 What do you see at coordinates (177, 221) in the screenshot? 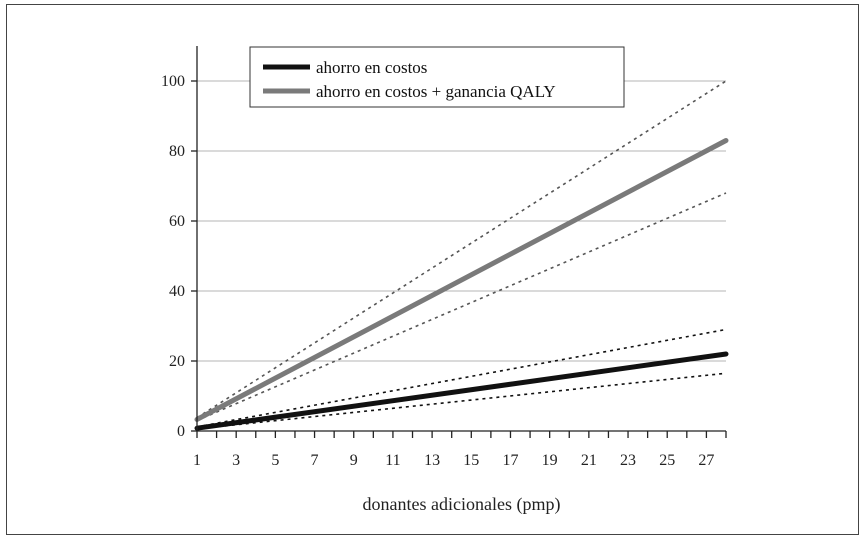
I see `y-tick-label: 60` at bounding box center [177, 221].